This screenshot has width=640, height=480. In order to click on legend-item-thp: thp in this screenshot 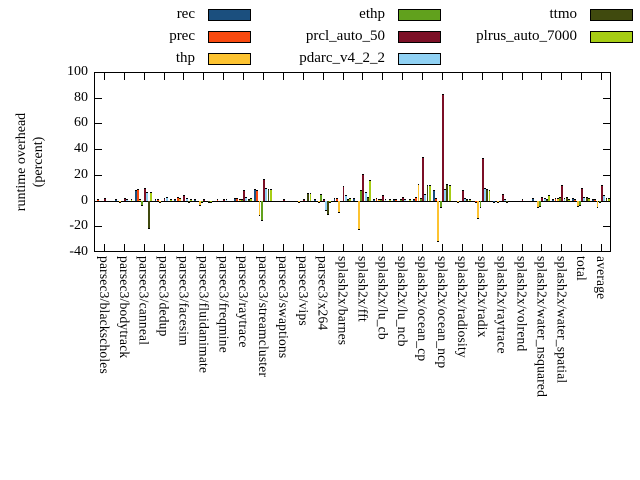, I will do `click(140, 58)`.